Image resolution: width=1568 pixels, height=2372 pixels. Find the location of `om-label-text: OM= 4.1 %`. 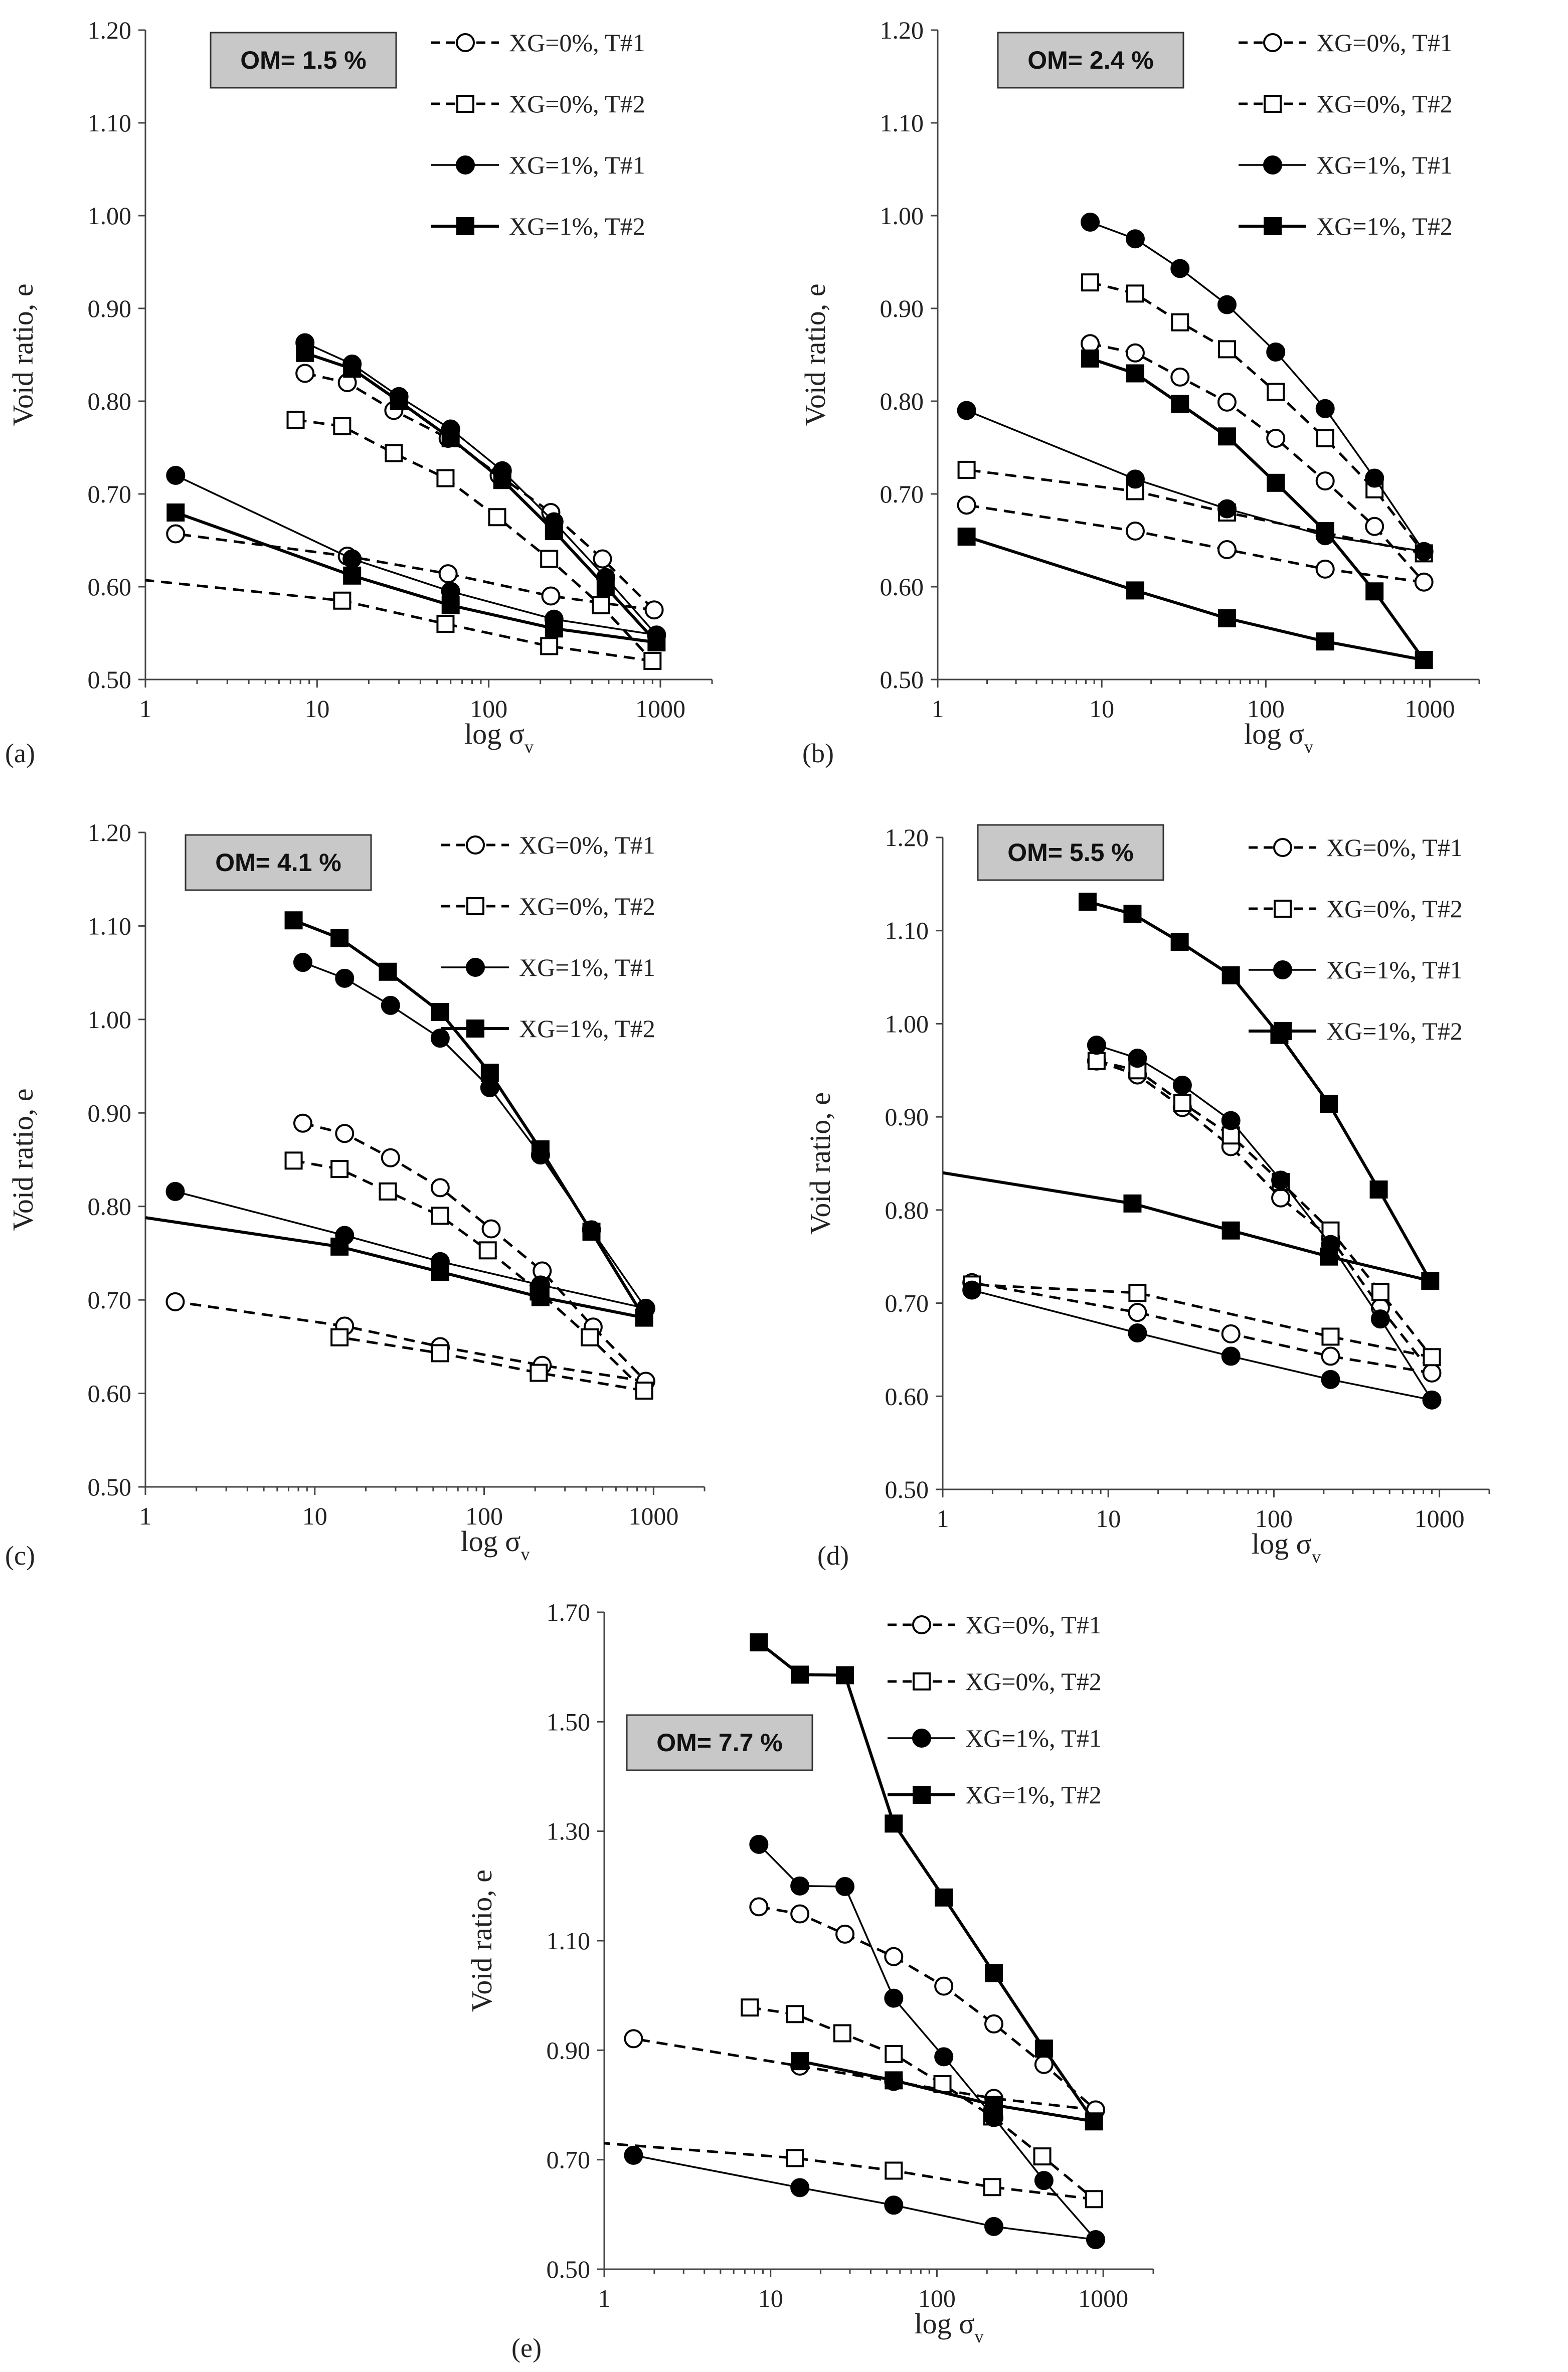

om-label-text: OM= 4.1 % is located at coordinates (278, 863).